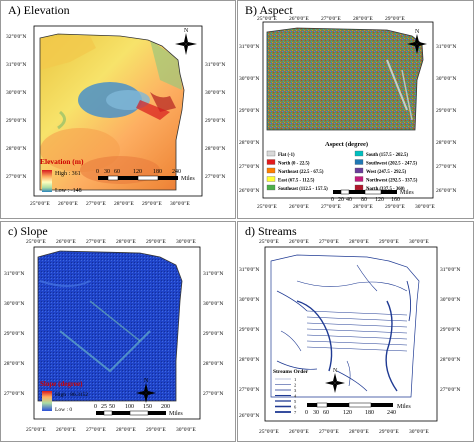 This screenshot has width=474, height=442. What do you see at coordinates (71, 395) in the screenshot?
I see `legend-high-label: High : 86.3152` at bounding box center [71, 395].